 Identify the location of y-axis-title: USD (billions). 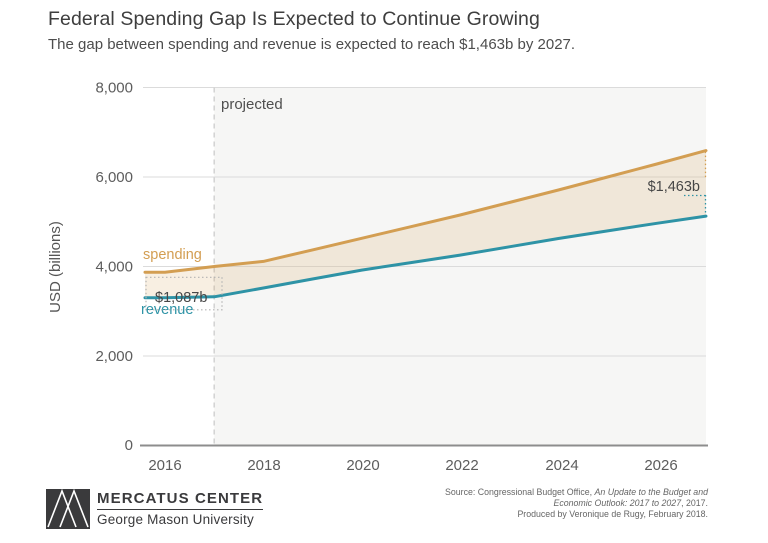
(55, 267).